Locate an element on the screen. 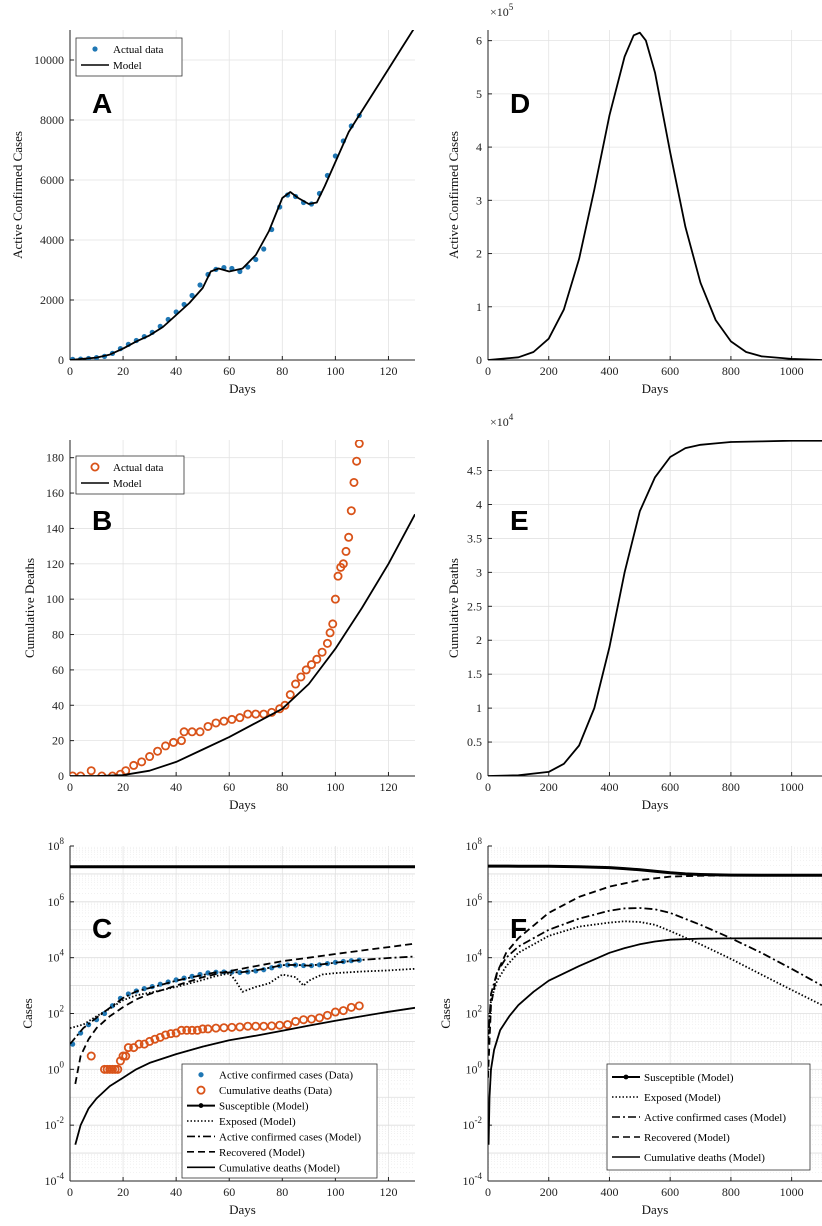 The image size is (822, 1226). y-tick-label: 6 is located at coordinates (479, 41).